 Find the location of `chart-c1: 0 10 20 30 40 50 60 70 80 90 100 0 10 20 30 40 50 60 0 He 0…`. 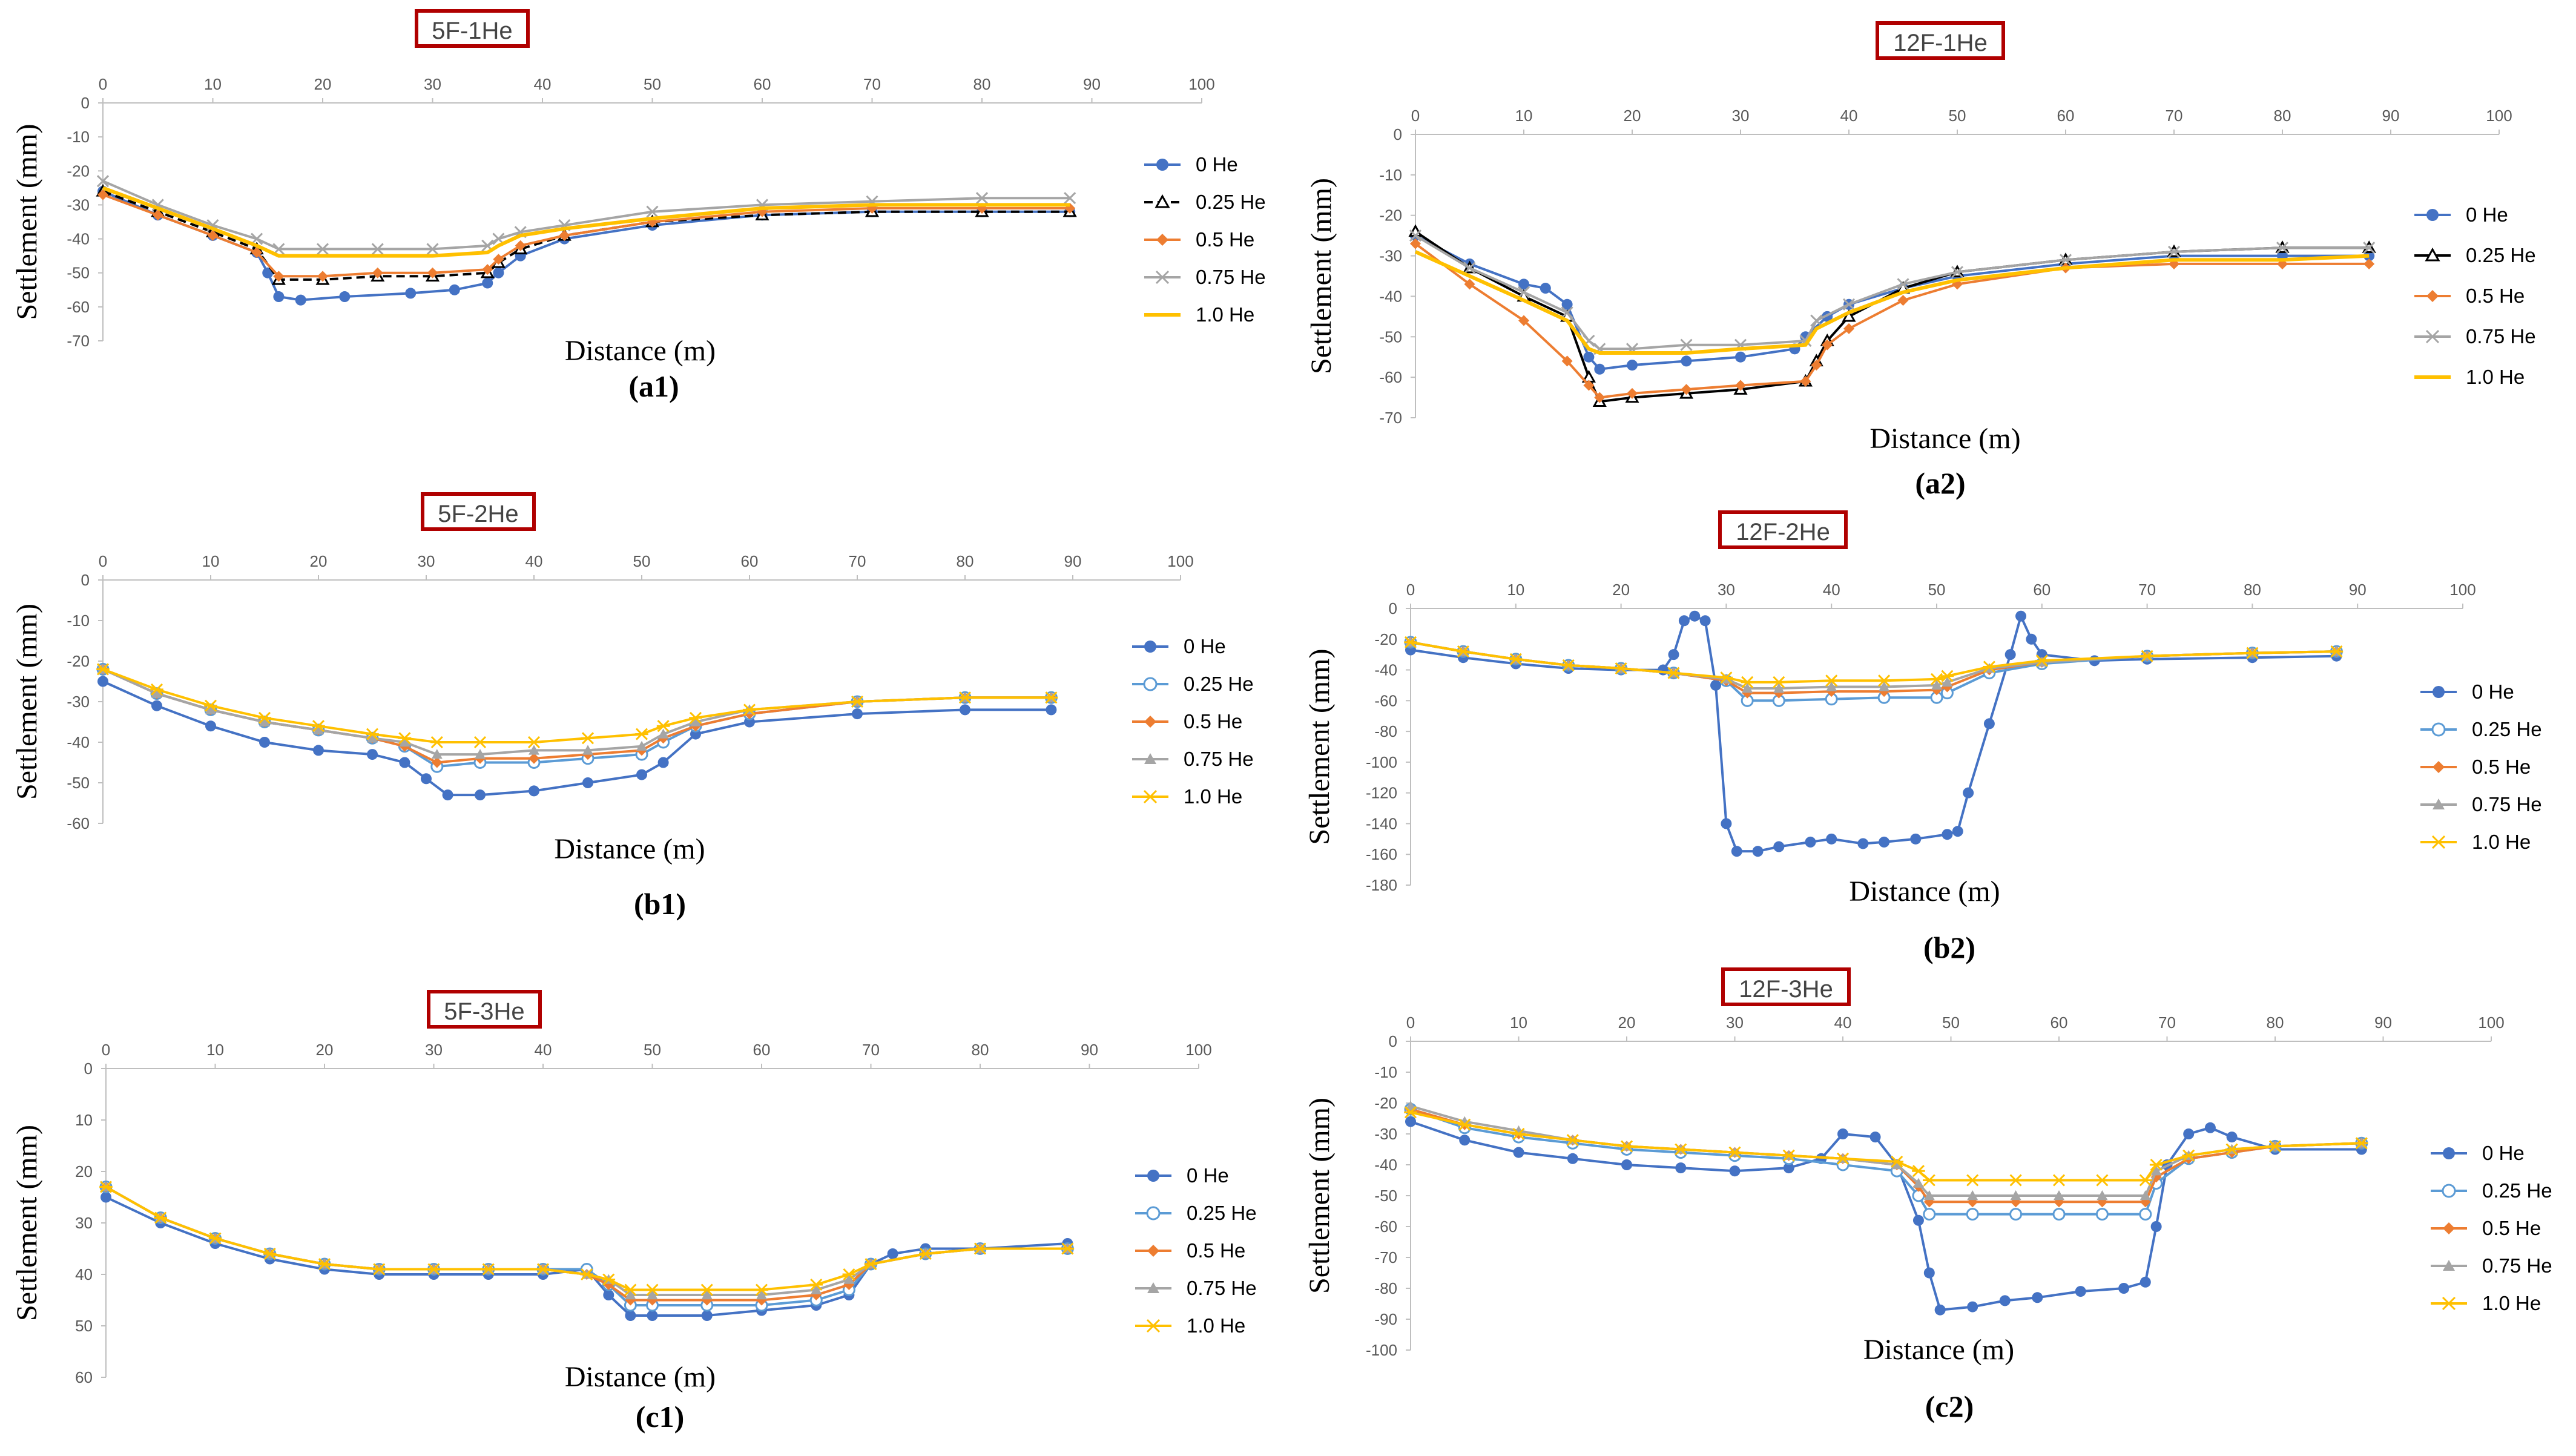

chart-c1: 0 10 20 30 40 50 60 70 80 90 100 0 10 20 30 40 50 60 0 He 0… is located at coordinates (634, 1212).